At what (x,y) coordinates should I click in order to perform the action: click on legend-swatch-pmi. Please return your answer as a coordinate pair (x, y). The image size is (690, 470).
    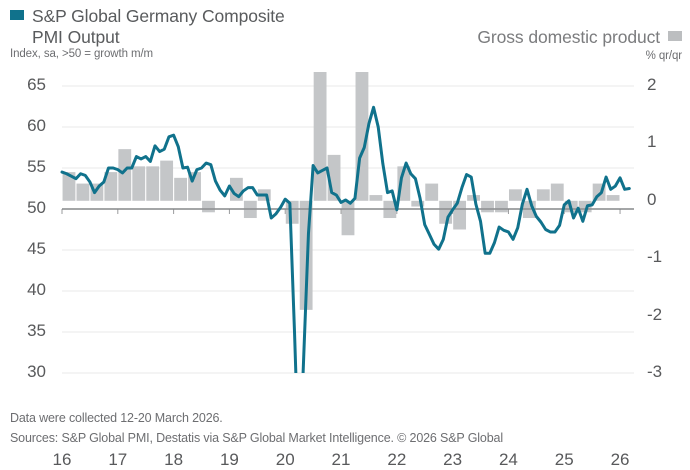
    Looking at the image, I should click on (17, 15).